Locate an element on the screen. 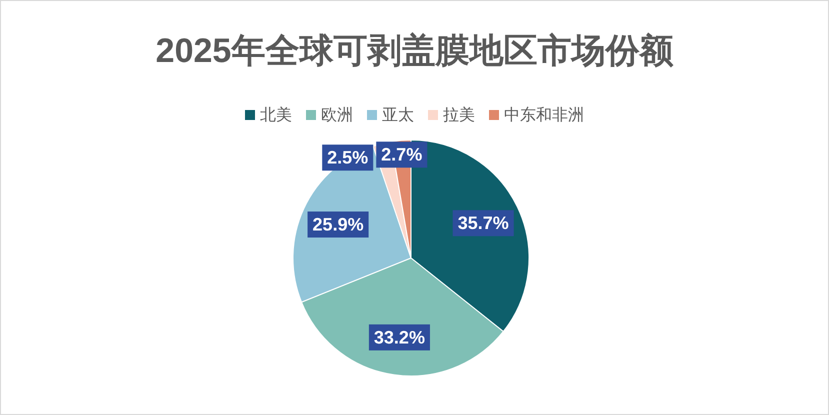  data-label: 25.9% is located at coordinates (338, 224).